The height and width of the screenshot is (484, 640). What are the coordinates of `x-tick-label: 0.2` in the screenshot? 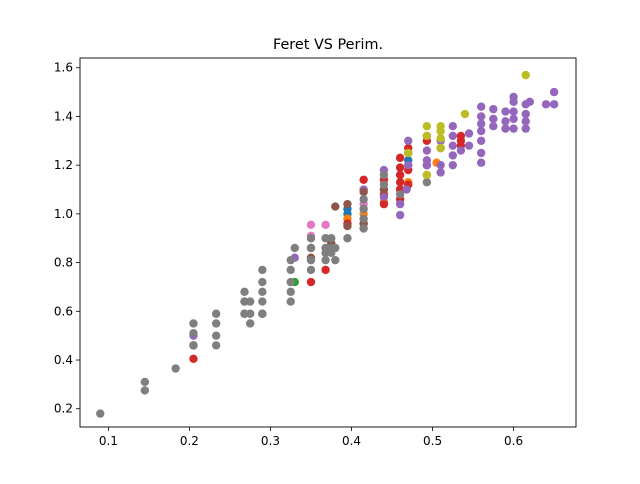 It's located at (189, 441).